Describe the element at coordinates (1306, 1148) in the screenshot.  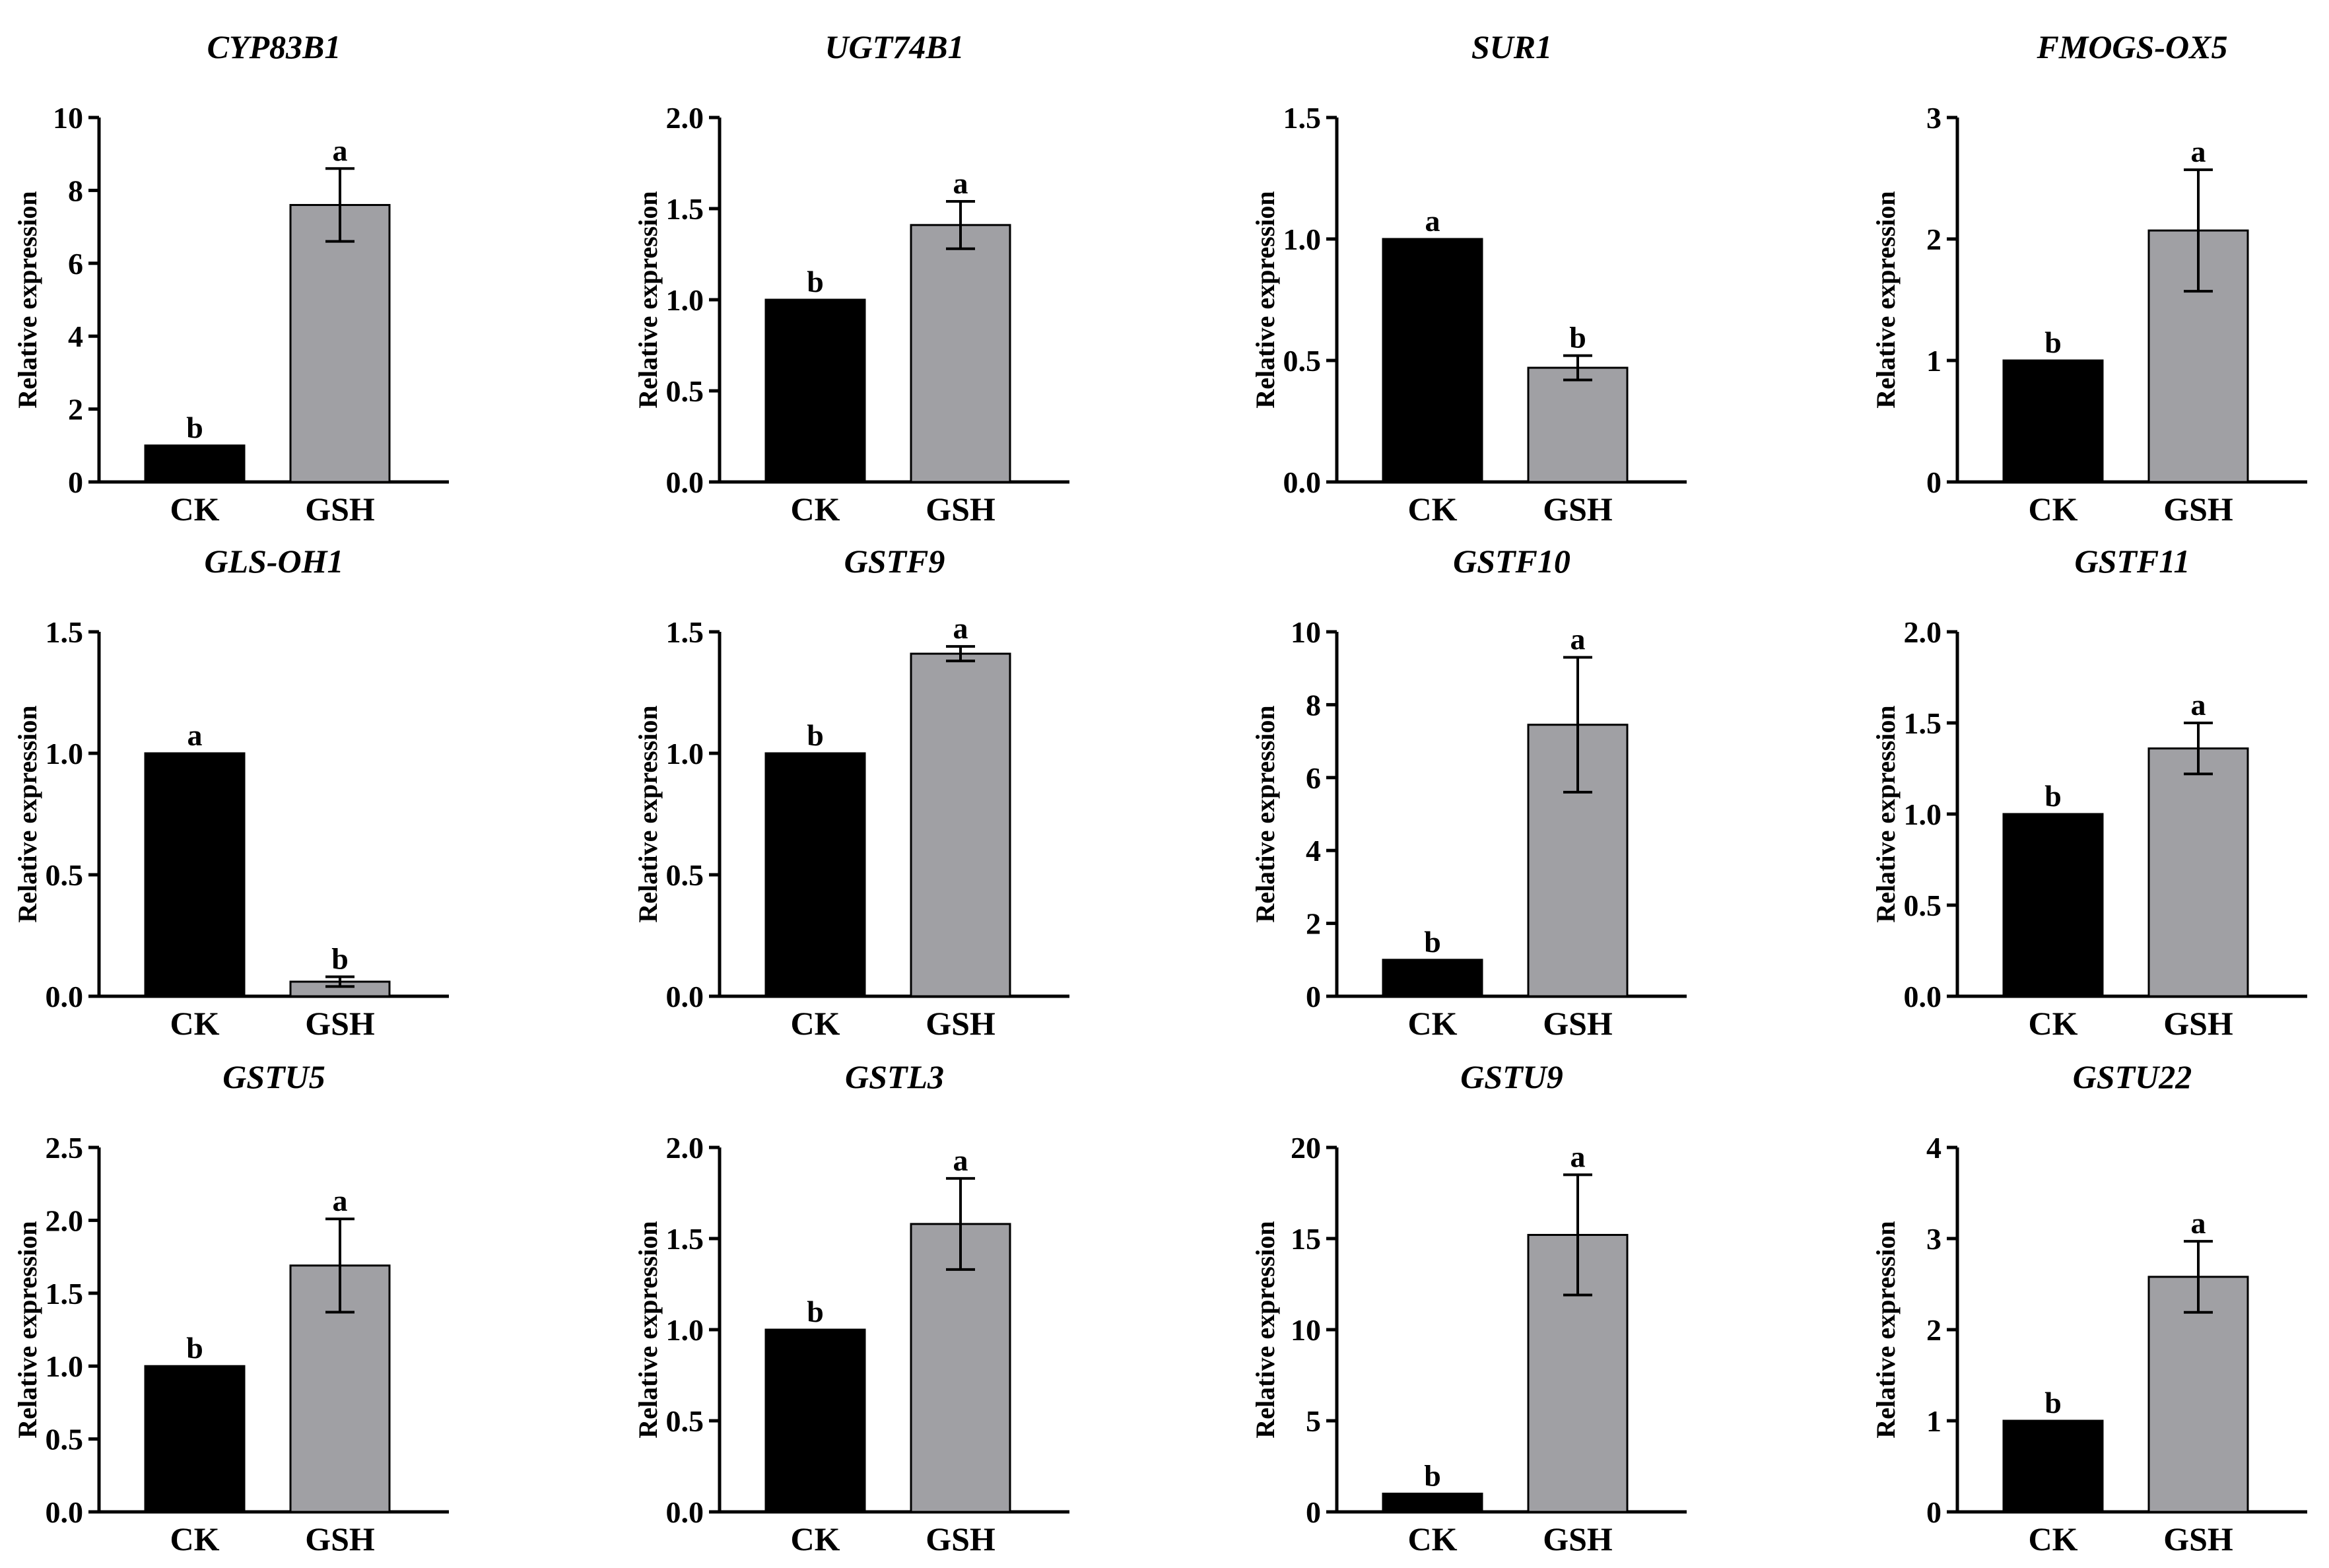
I see `y-tick-label: 20` at that location.